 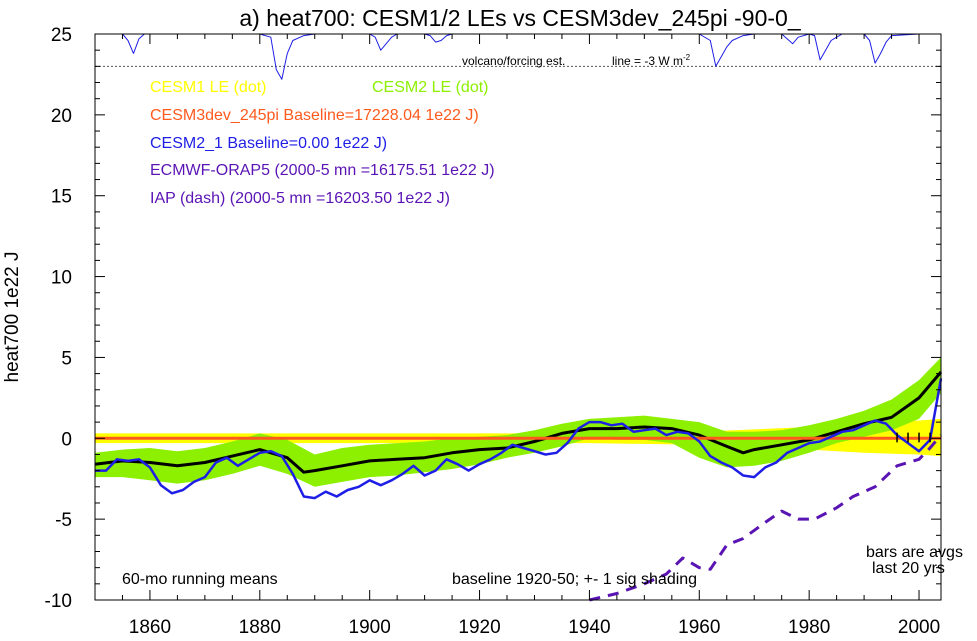 What do you see at coordinates (314, 115) in the screenshot?
I see `legend-cesm3dev: CESM3dev_245pi Baseline=17228.04 1e22 J)` at bounding box center [314, 115].